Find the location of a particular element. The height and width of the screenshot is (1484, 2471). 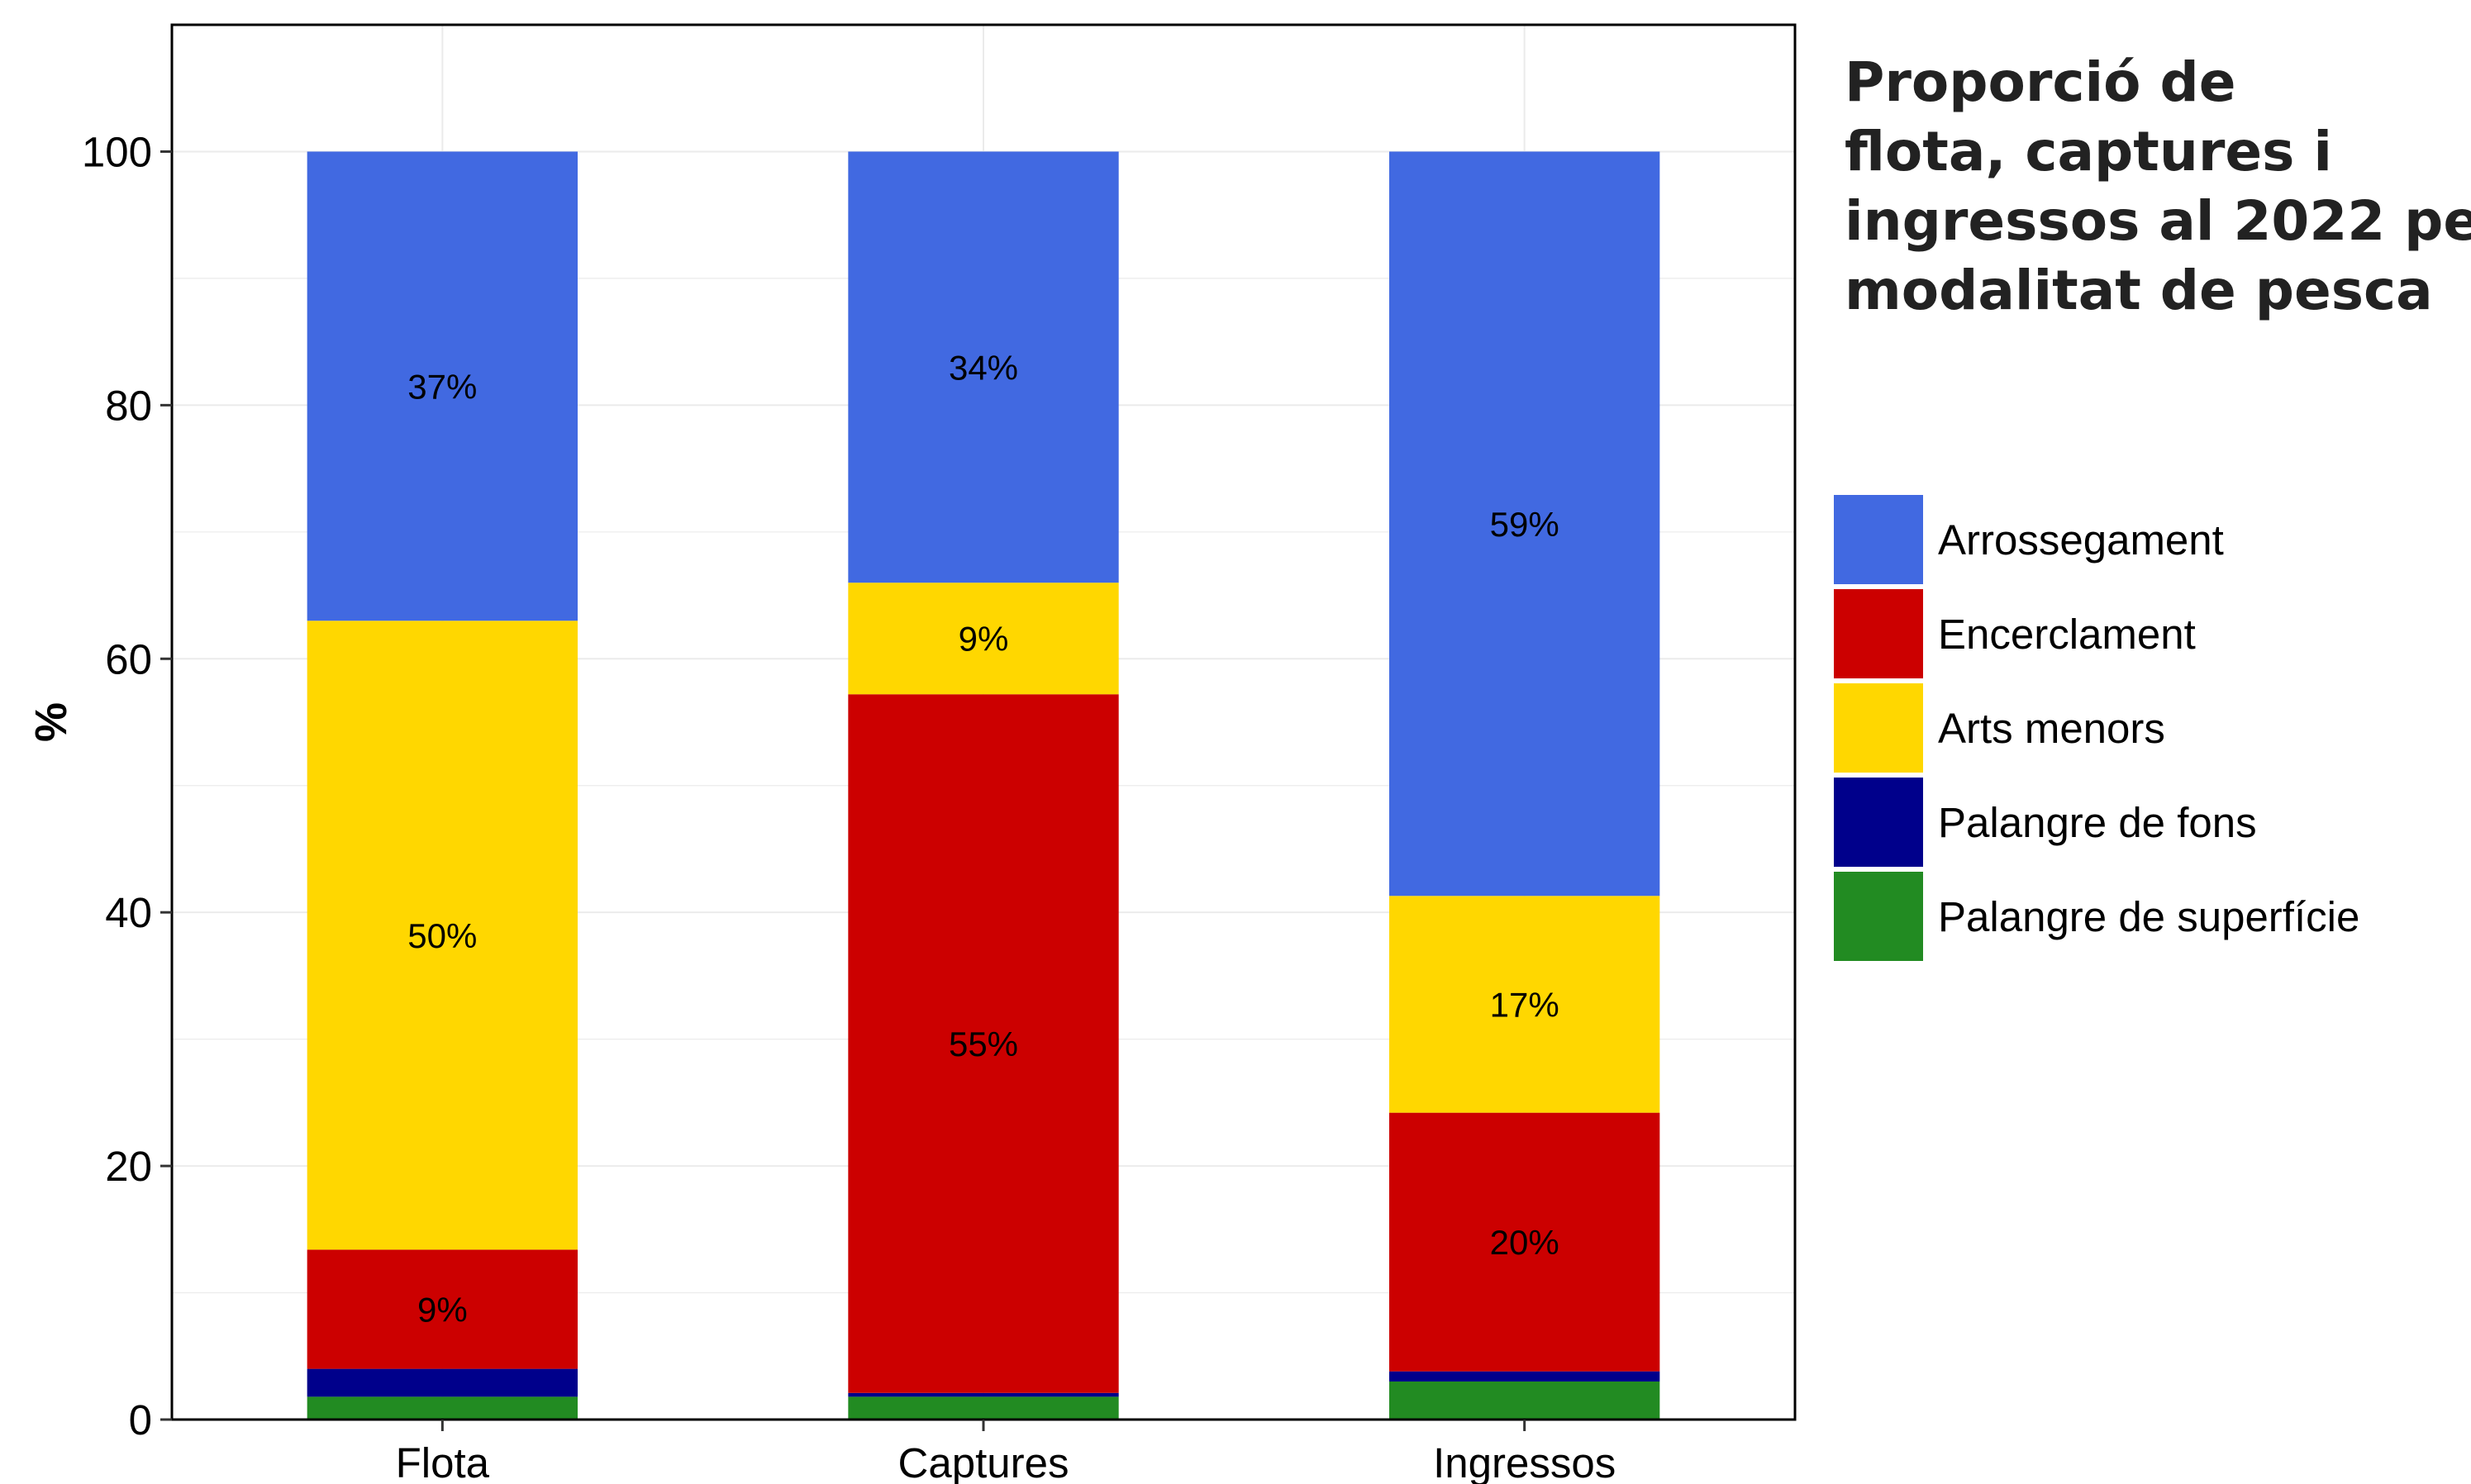

legend-label: Arrossegament is located at coordinates (2081, 540).